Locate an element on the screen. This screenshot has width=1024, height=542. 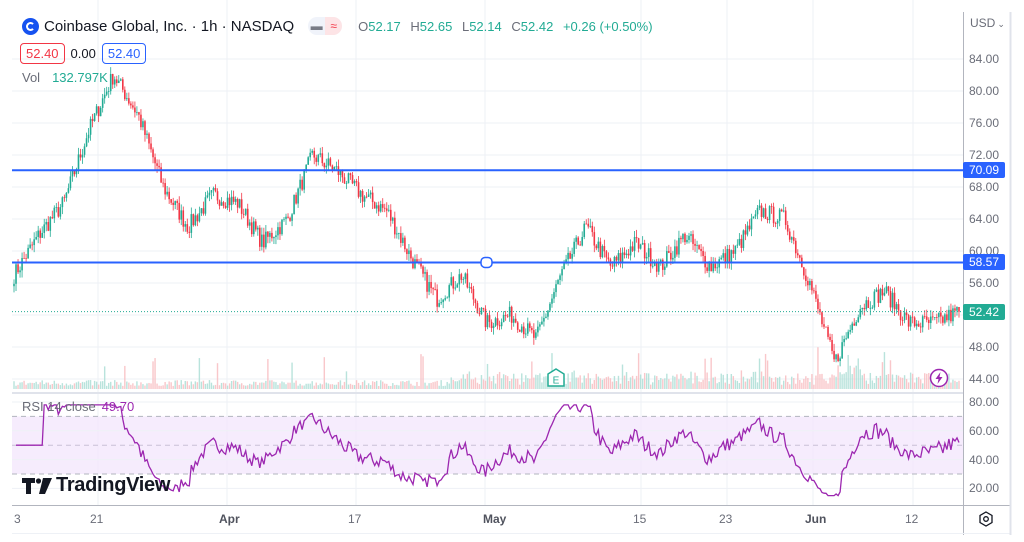
close-value: 52.42 is located at coordinates (537, 26).